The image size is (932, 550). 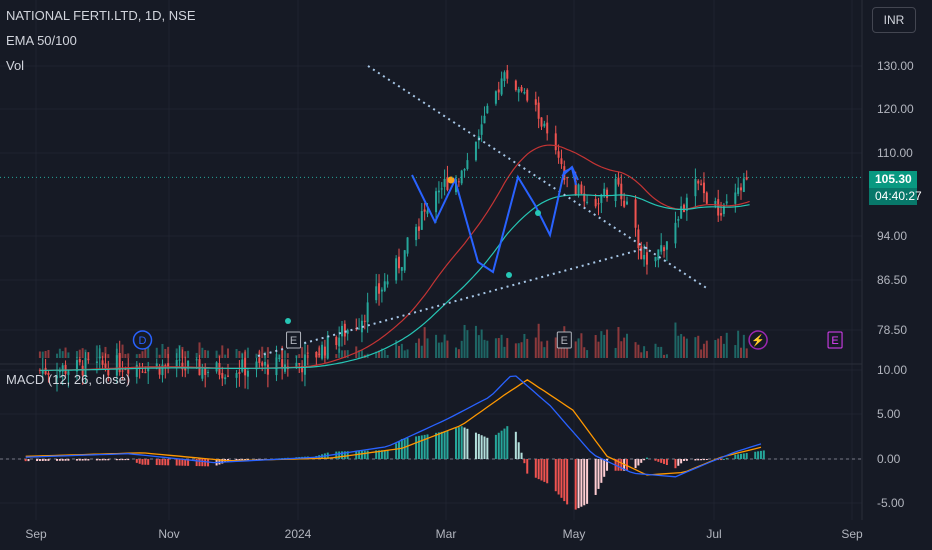 What do you see at coordinates (892, 280) in the screenshot?
I see `price-tick-label: 86.50` at bounding box center [892, 280].